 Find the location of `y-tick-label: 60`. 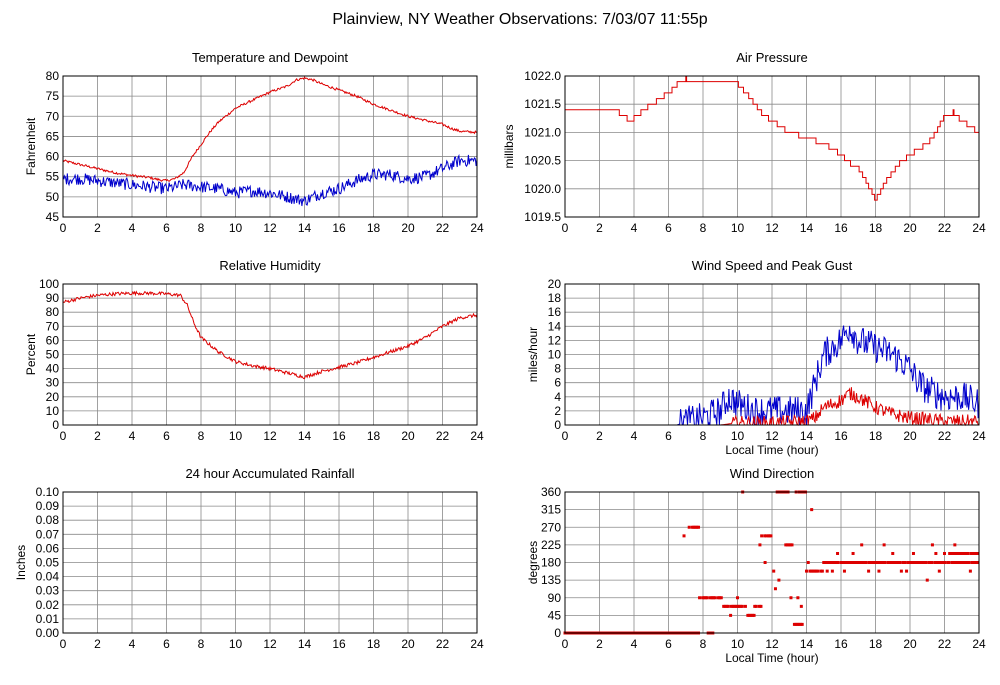

y-tick-label: 60 is located at coordinates (53, 157).